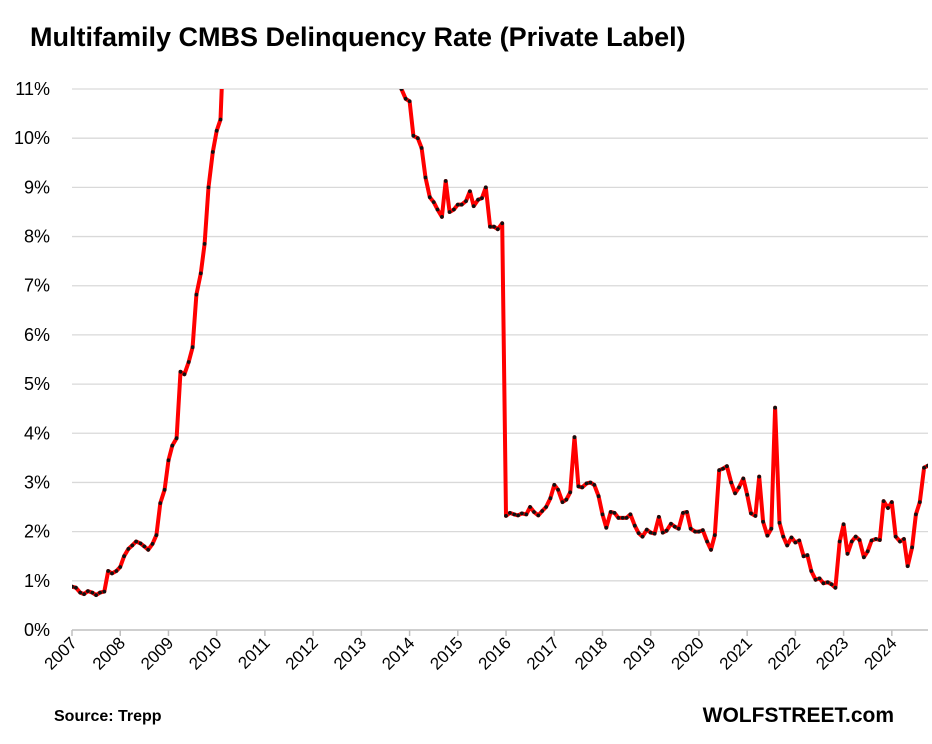 The image size is (932, 744). I want to click on x-tick-label: 2014, so click(398, 653).